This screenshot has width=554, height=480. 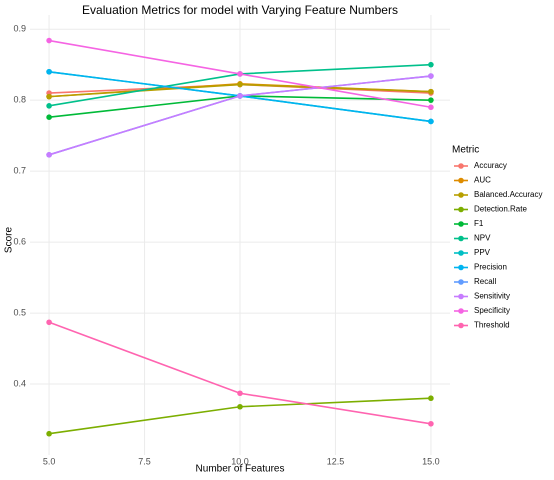 I want to click on y-tick-label: 0.4, so click(x=19, y=383).